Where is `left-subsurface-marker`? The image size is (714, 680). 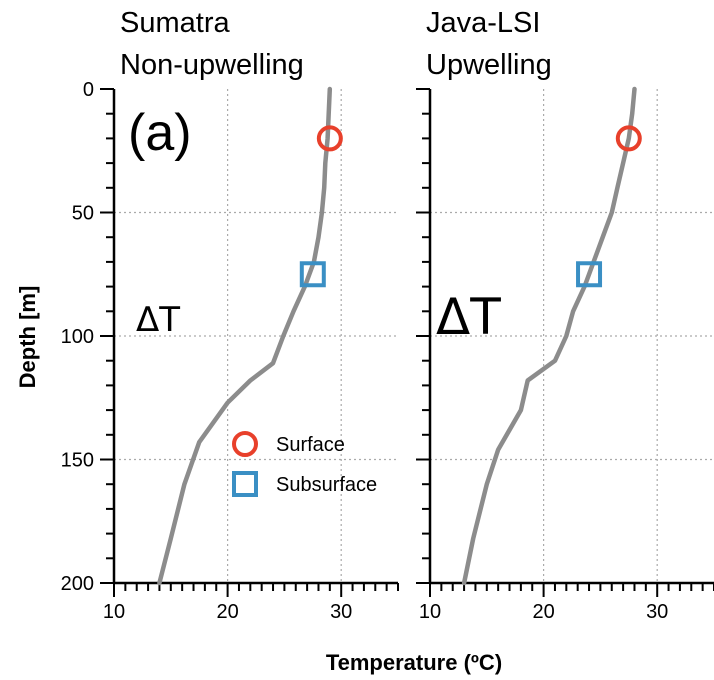
left-subsurface-marker is located at coordinates (312, 274).